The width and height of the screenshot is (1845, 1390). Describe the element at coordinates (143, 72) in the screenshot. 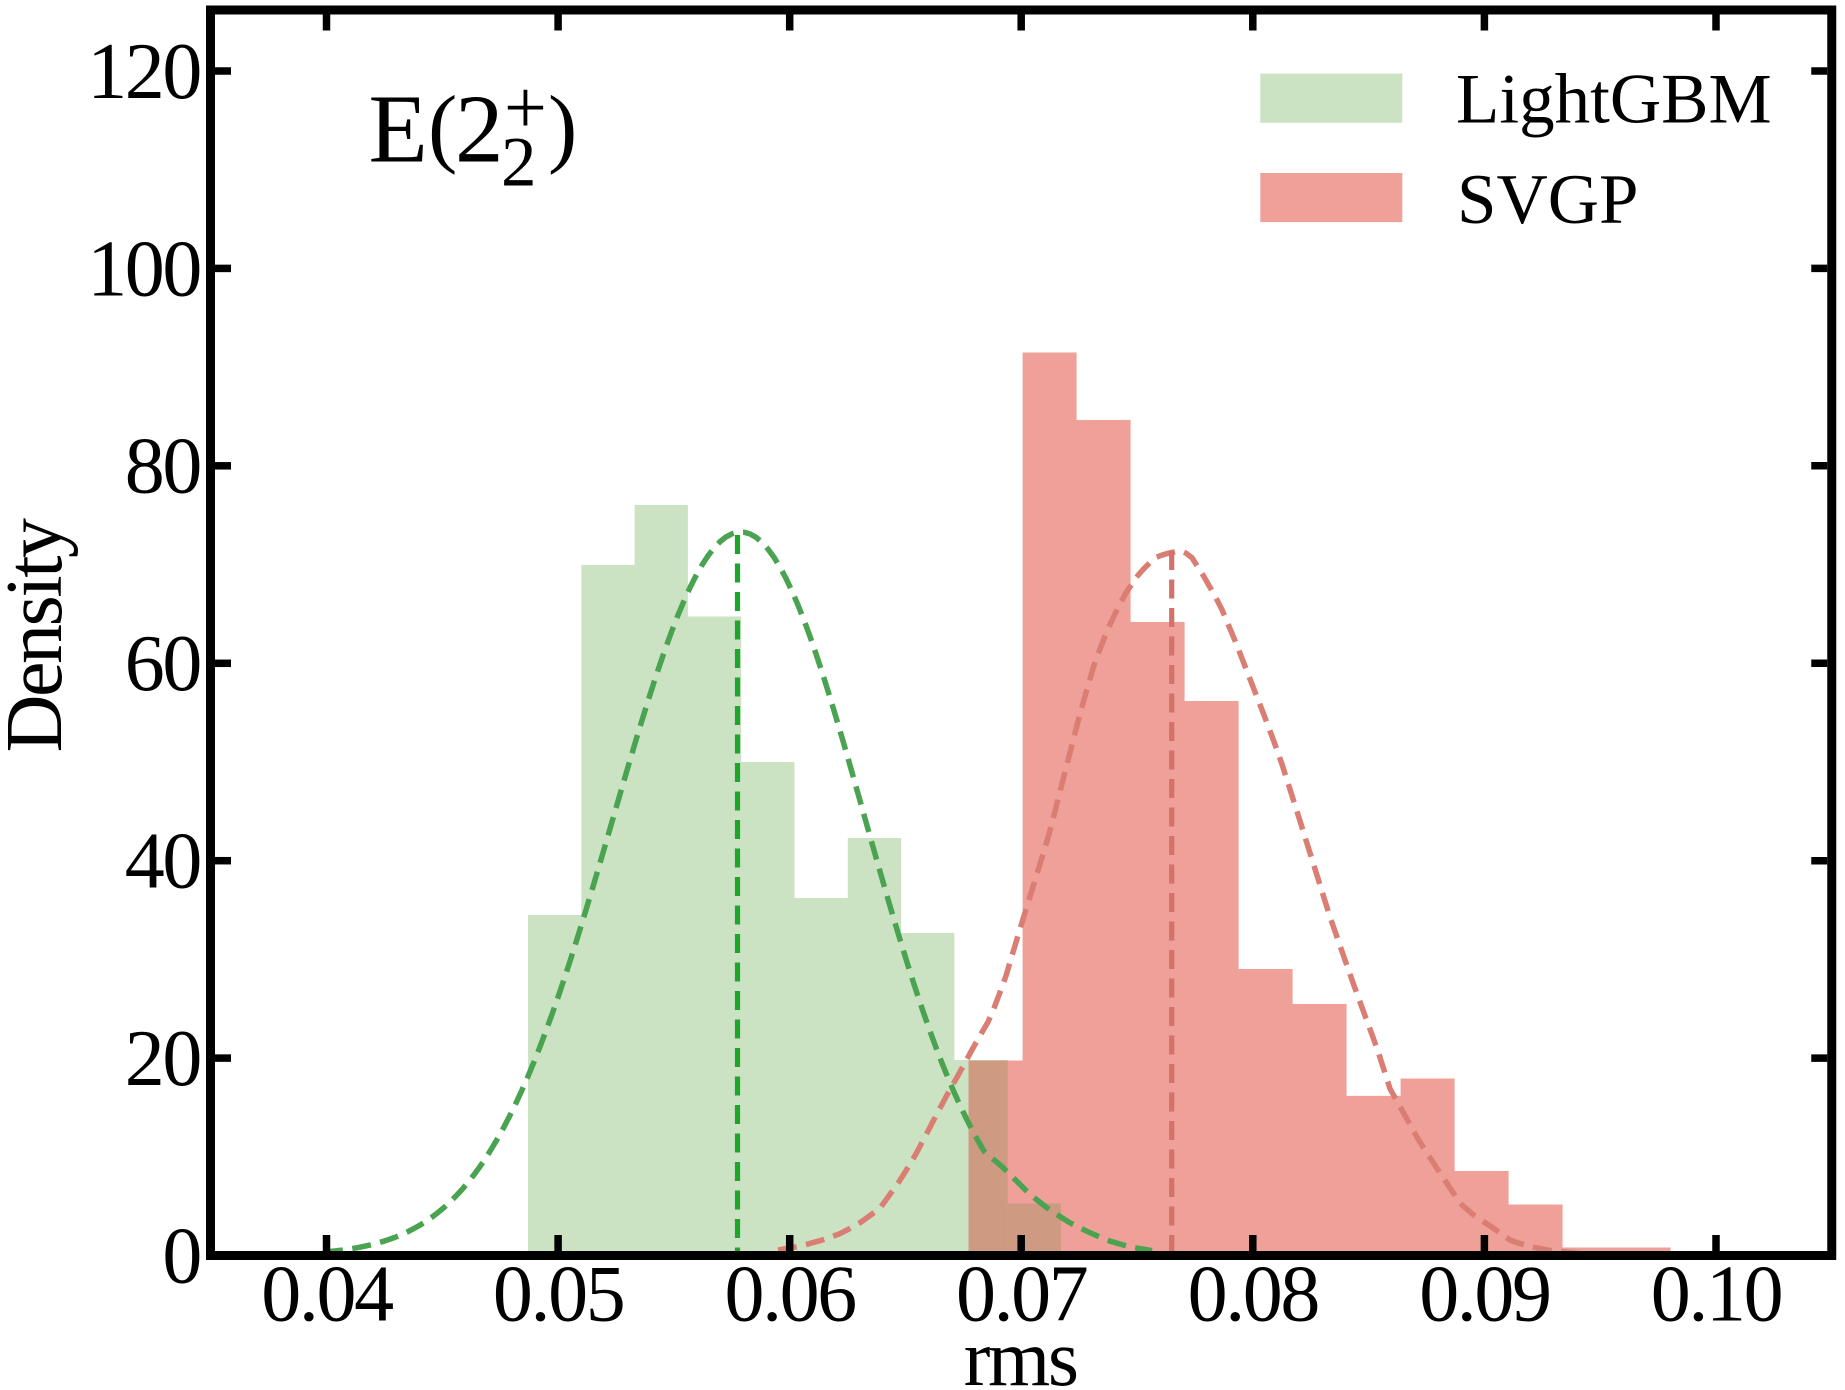

I see `svg-text: 120` at that location.